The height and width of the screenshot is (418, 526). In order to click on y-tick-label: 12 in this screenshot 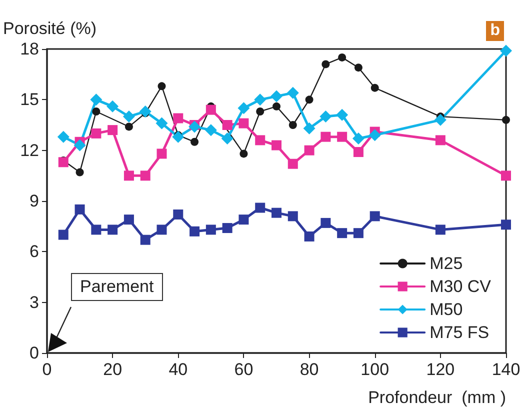, I will do `click(29, 150)`.